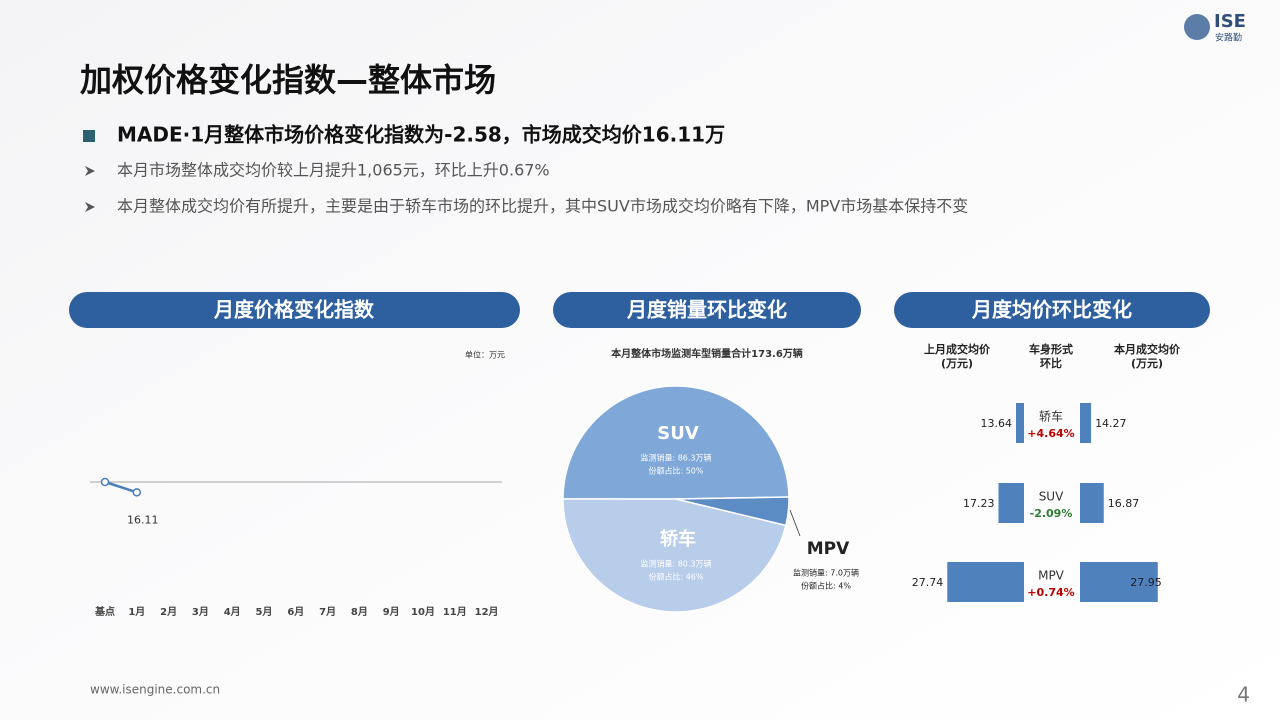  What do you see at coordinates (675, 577) in the screenshot?
I see `slice-share: 份额占比: 46%` at bounding box center [675, 577].